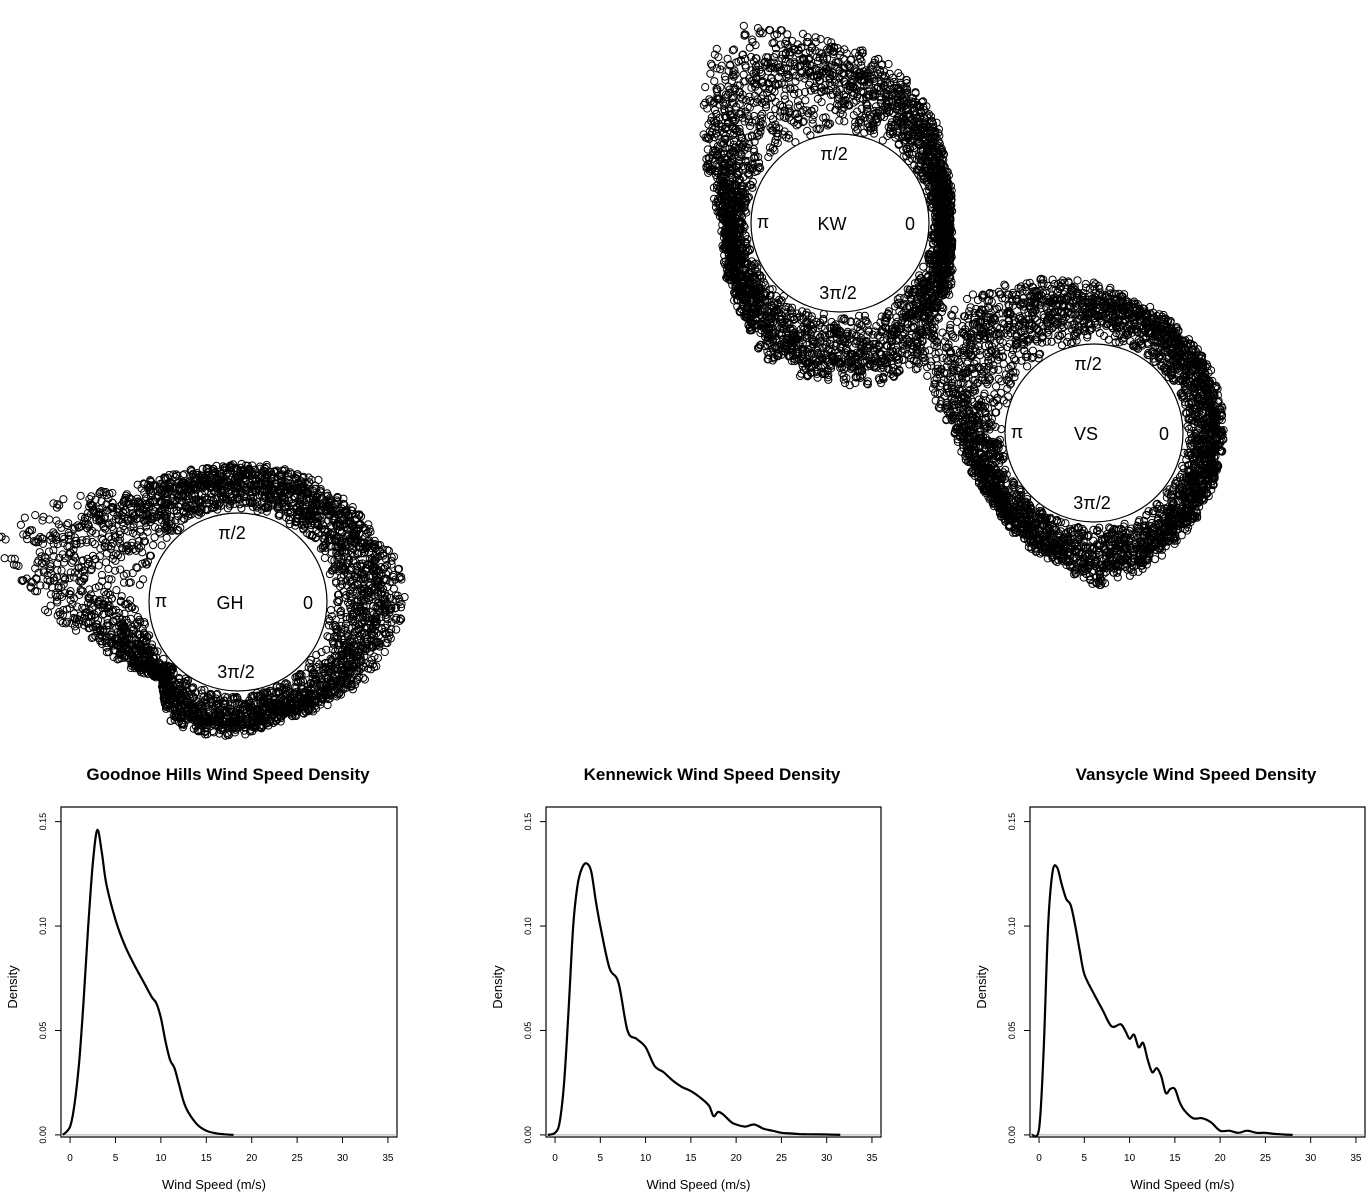 The height and width of the screenshot is (1194, 1372). What do you see at coordinates (231, 533) in the screenshot?
I see `angle-label-pi-half: π/2` at bounding box center [231, 533].